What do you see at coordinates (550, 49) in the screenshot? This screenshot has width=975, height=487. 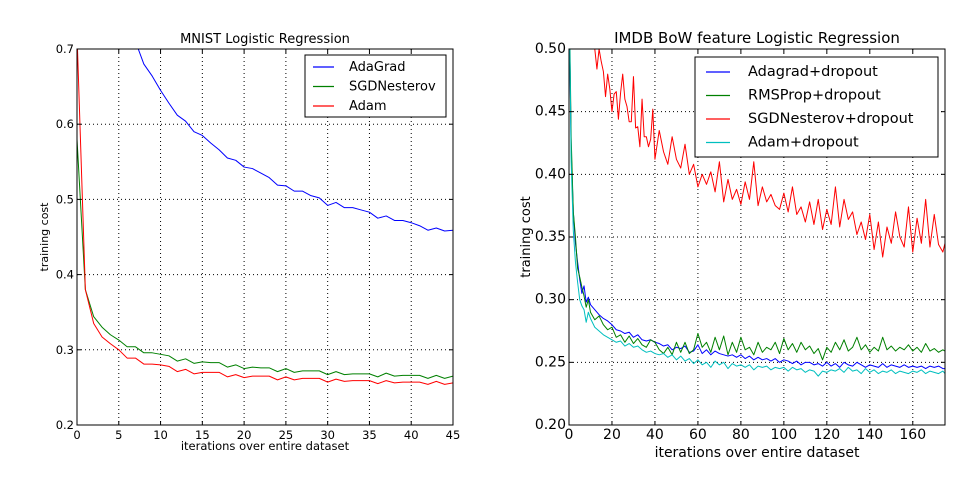 I see `y-tick-label: 0.50` at bounding box center [550, 49].